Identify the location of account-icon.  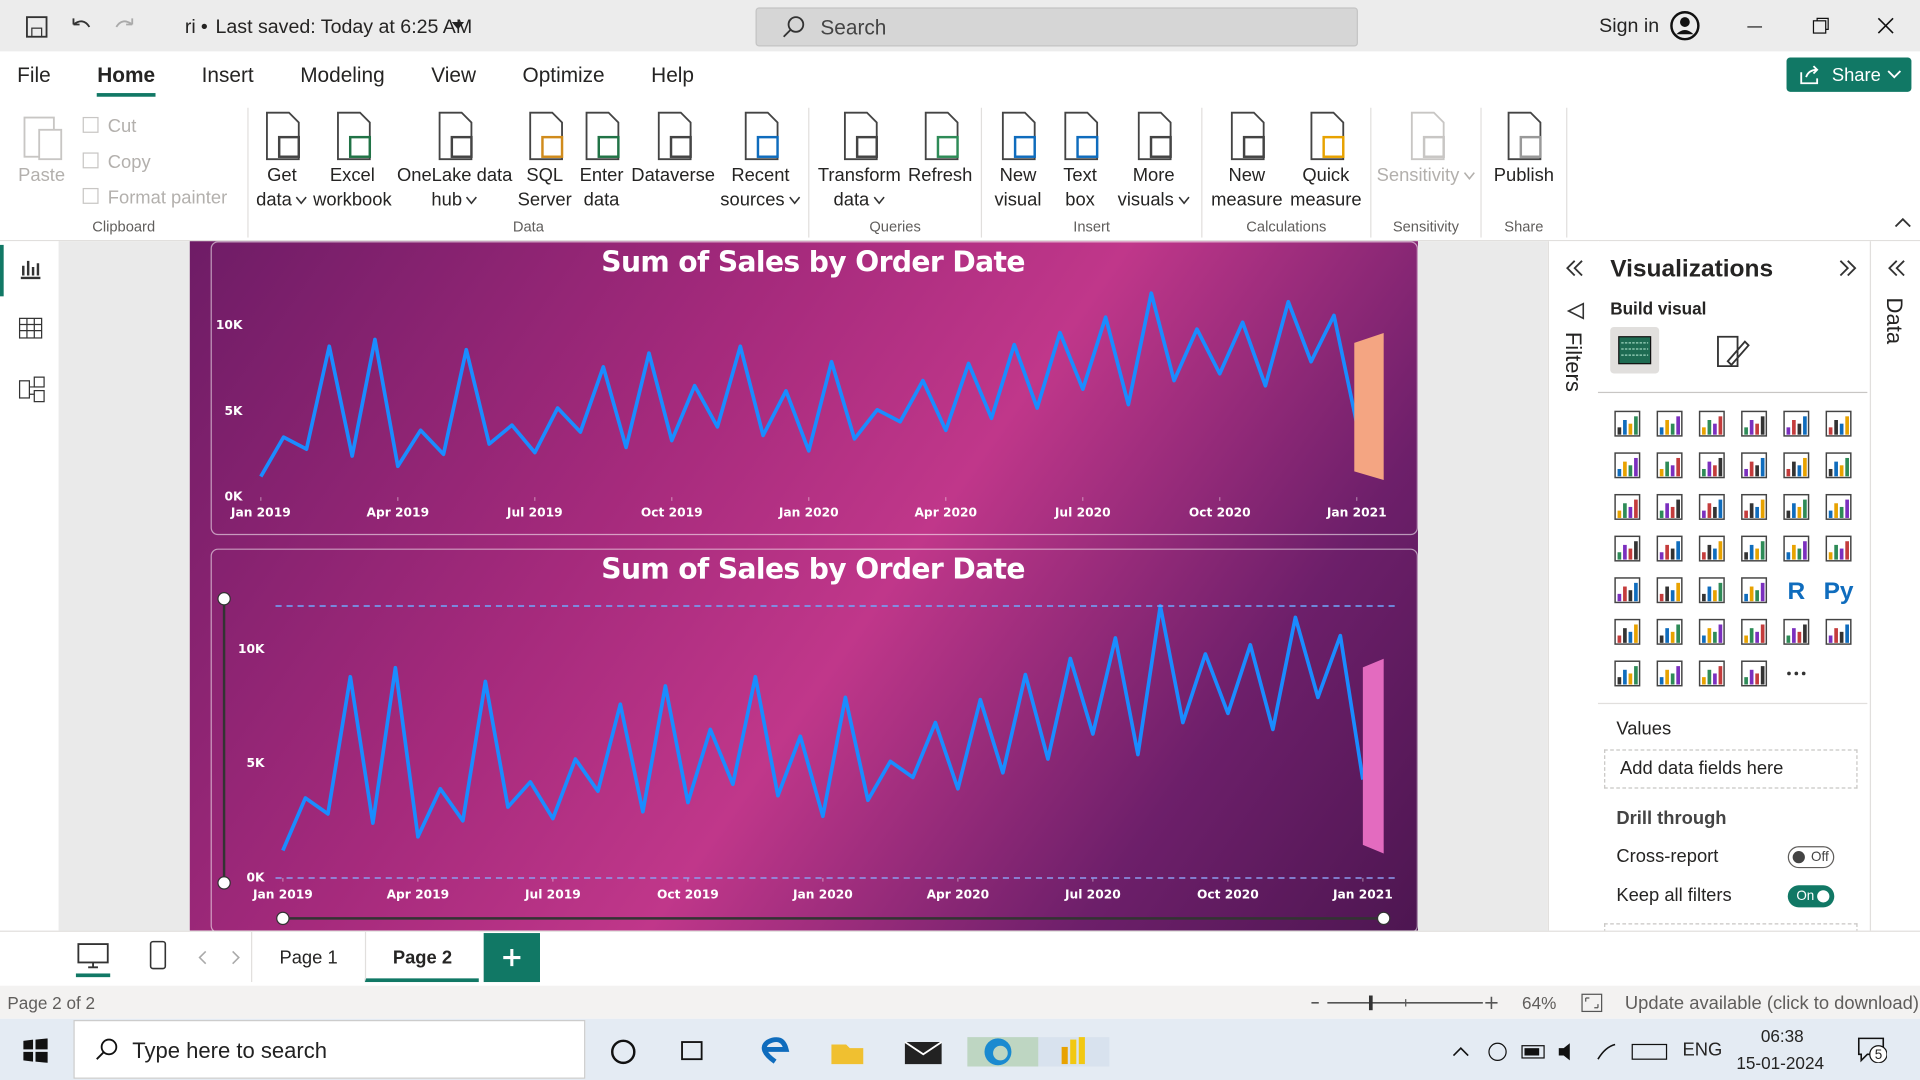
(1685, 26).